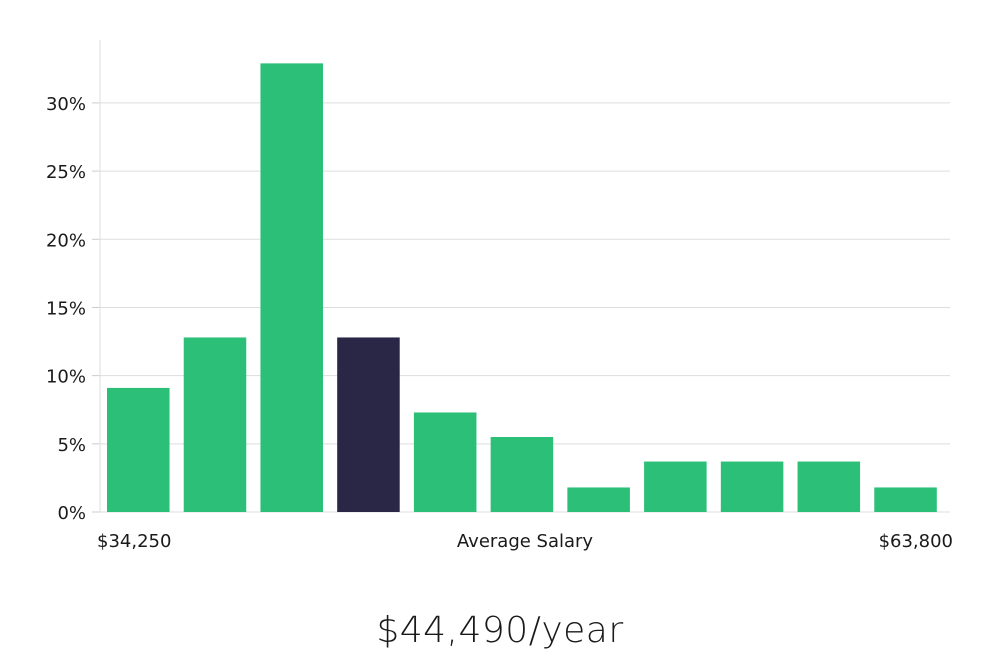 The height and width of the screenshot is (660, 1000). I want to click on y-tick-label: 0%, so click(71, 513).